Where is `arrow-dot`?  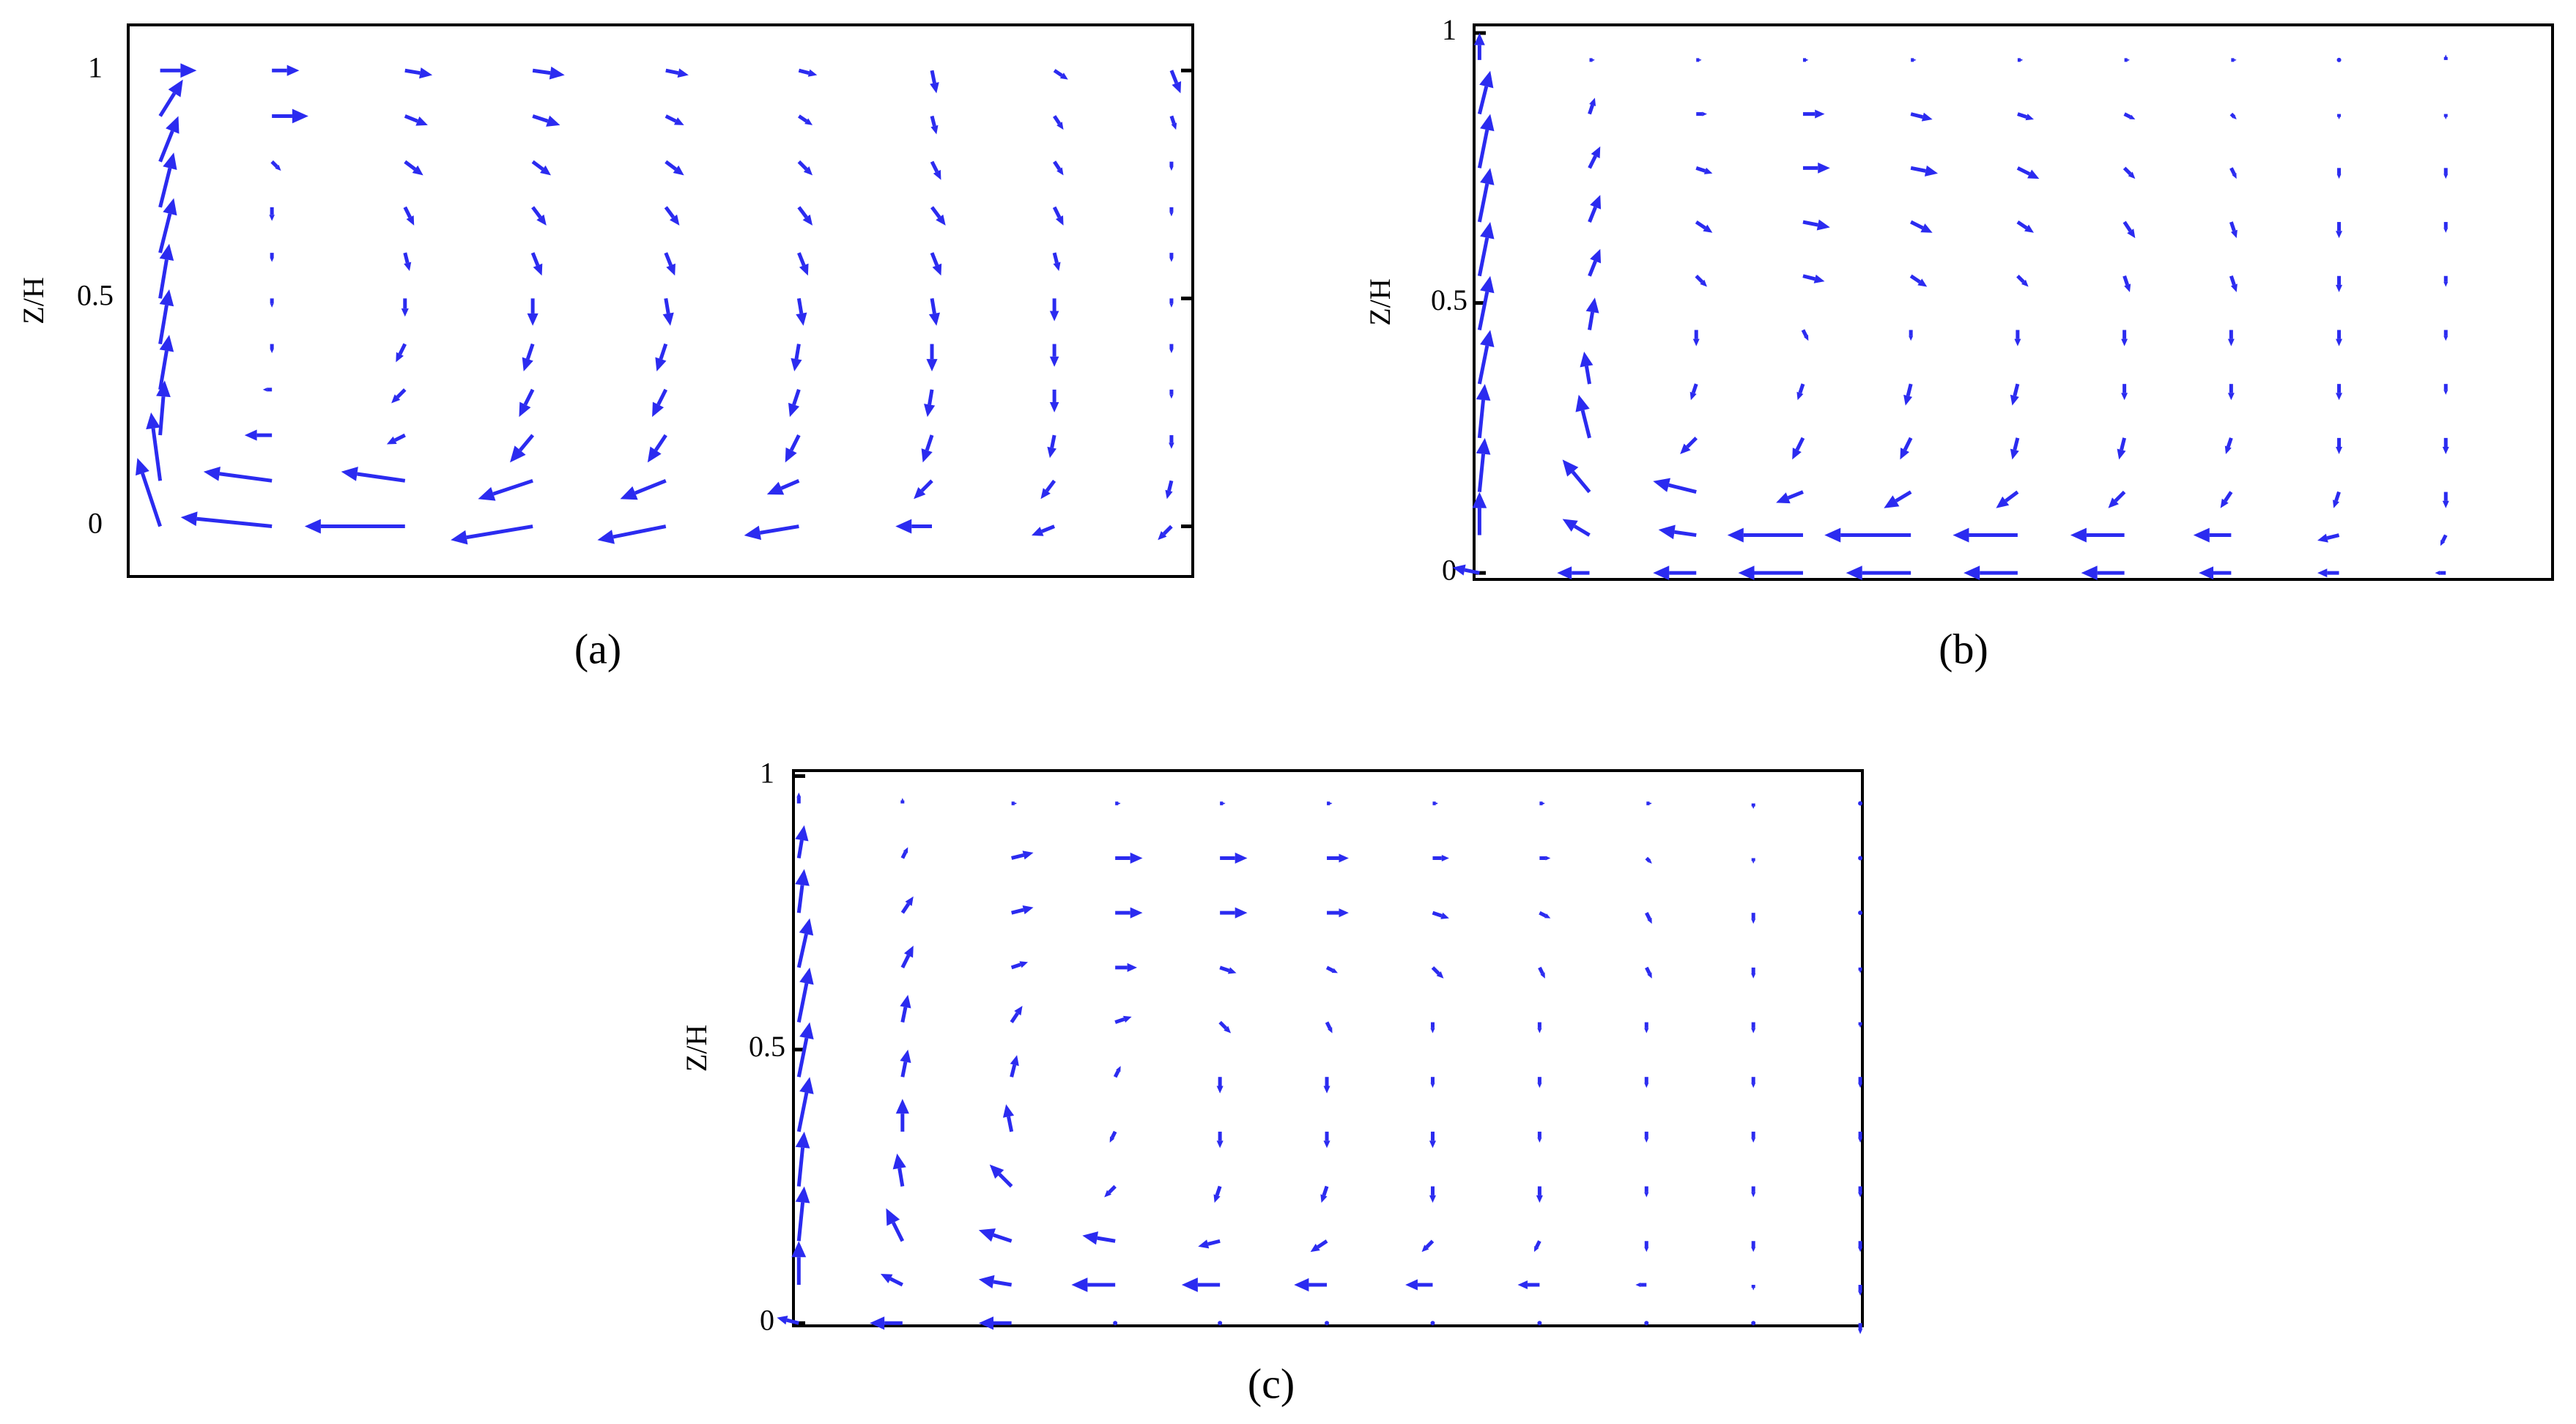 arrow-dot is located at coordinates (1220, 1323).